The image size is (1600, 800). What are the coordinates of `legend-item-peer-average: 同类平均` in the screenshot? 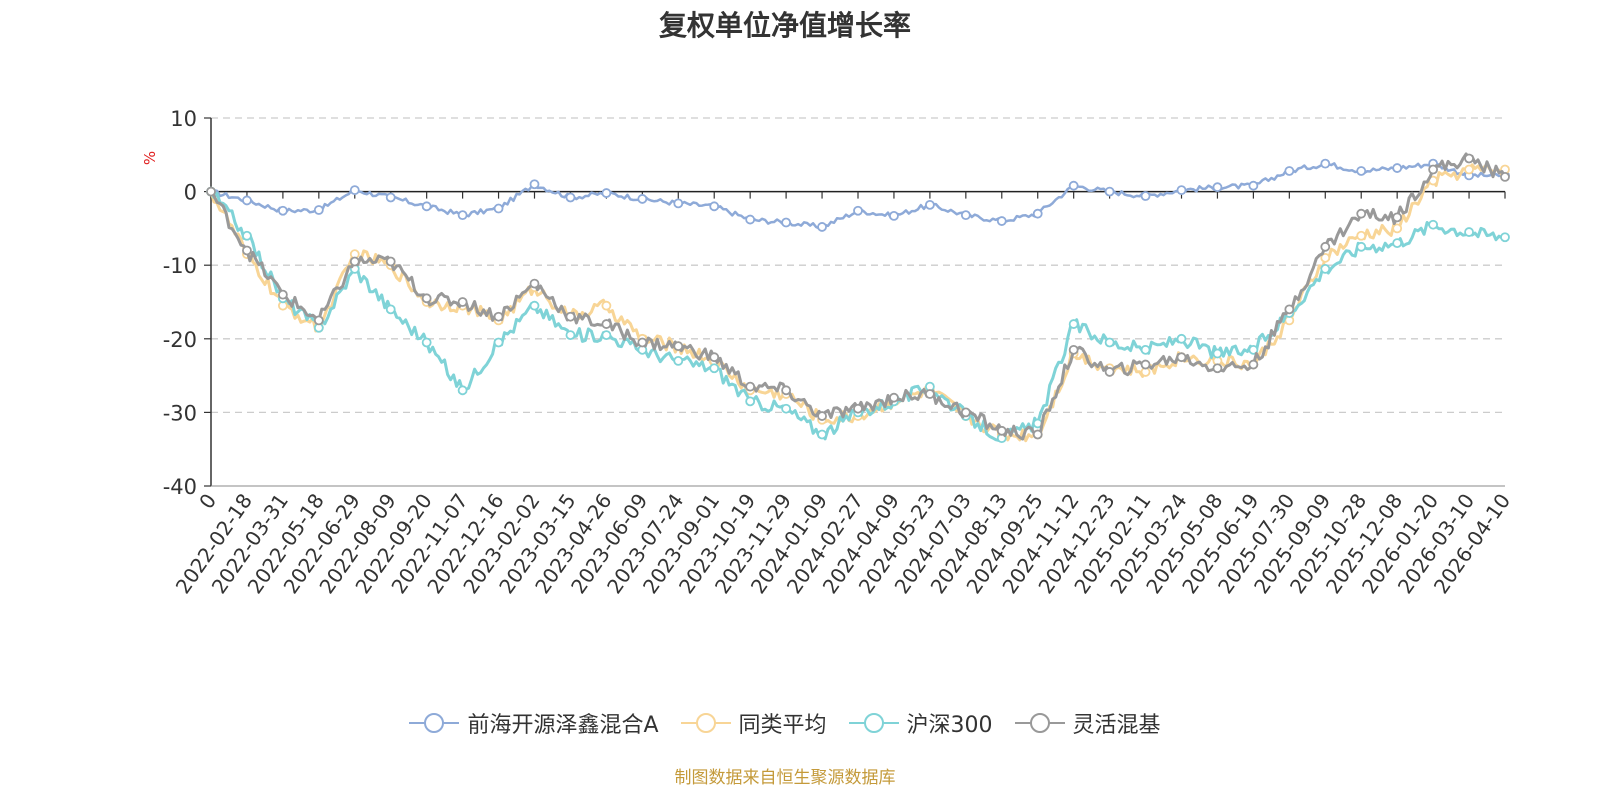 It's located at (753, 723).